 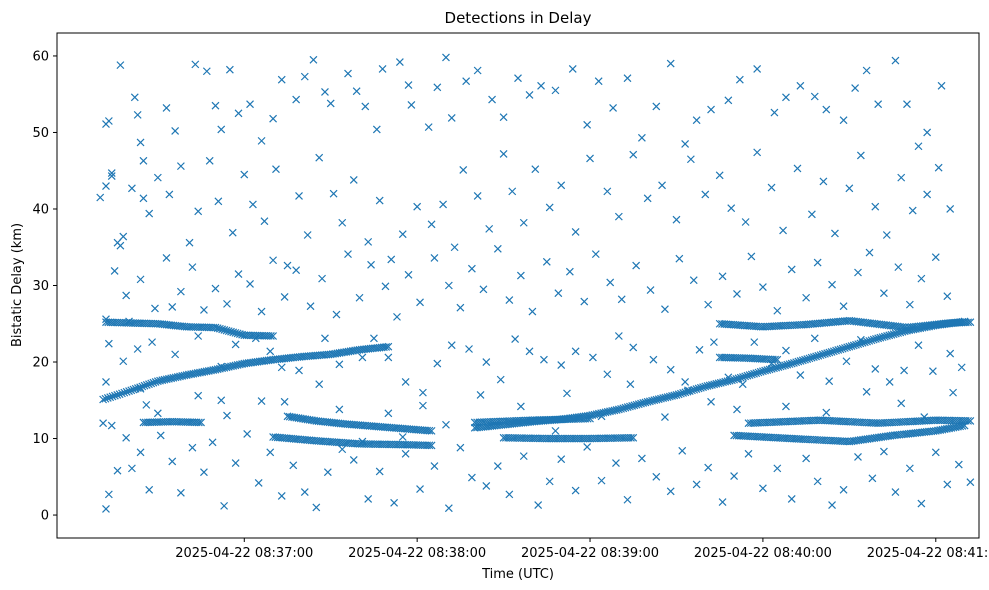 I want to click on track-h-point, so click(x=968, y=420).